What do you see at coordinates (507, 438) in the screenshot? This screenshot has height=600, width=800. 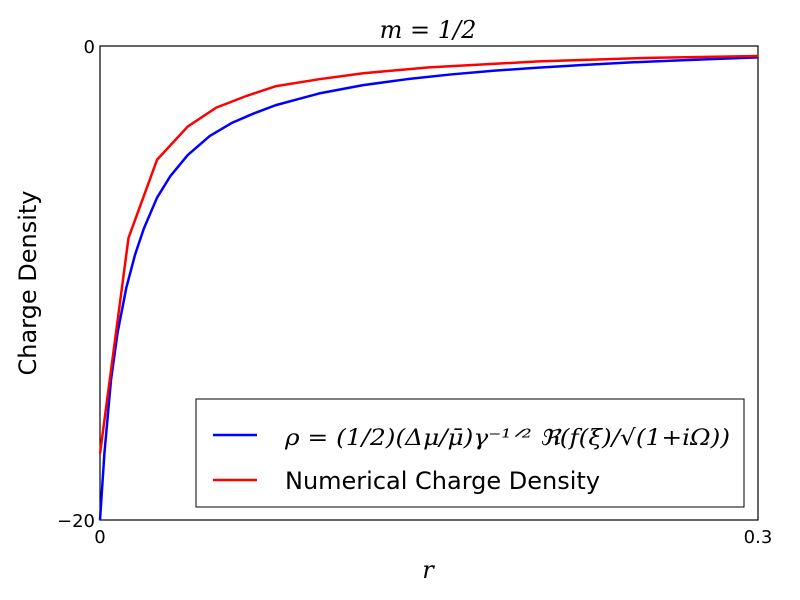 I see `legend-label-analytic: ρ = (1/2)(Δμ/μ̄)γ⁻¹ᐟ² ℜ(f(ξ)/√(1+iΩ))` at bounding box center [507, 438].